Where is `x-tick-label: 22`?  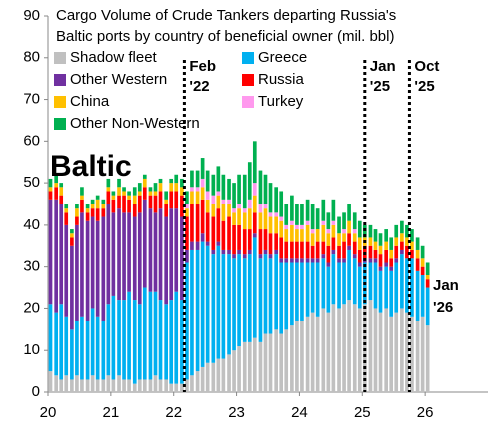 x-tick-label: 22 is located at coordinates (173, 412).